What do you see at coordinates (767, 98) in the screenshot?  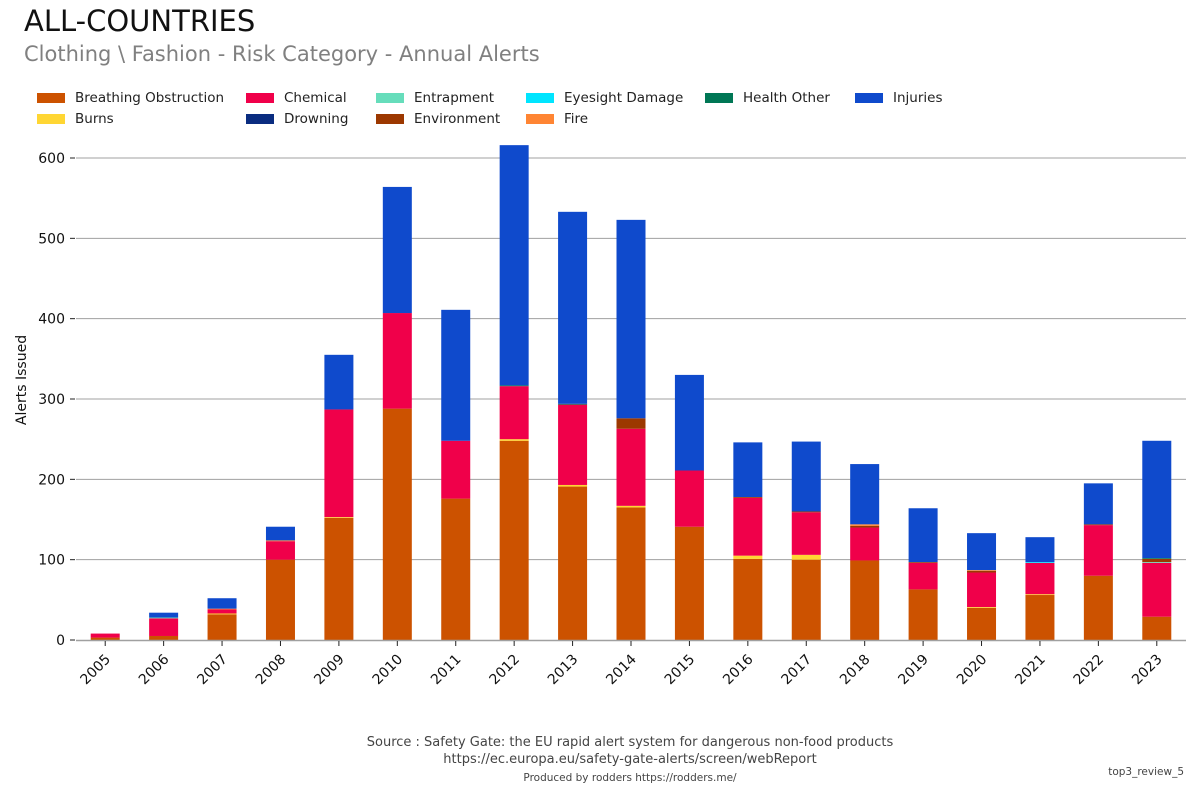 I see `legend-item-health-other: Health Other` at bounding box center [767, 98].